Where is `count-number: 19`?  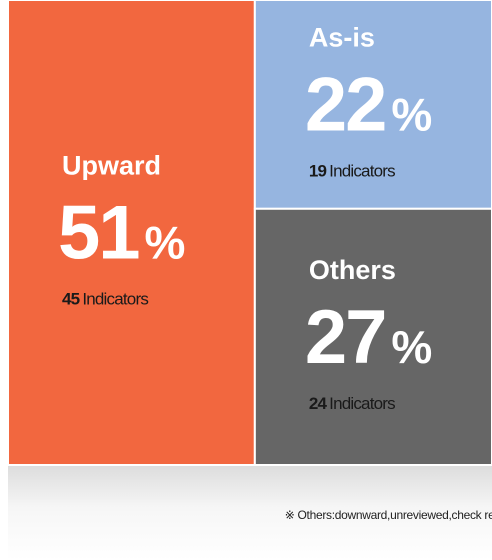 count-number: 19 is located at coordinates (318, 170).